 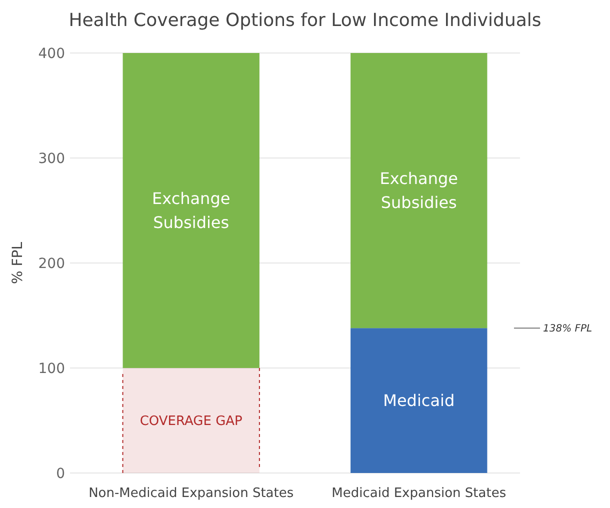 I want to click on y-tick-label: 100, so click(x=51, y=368).